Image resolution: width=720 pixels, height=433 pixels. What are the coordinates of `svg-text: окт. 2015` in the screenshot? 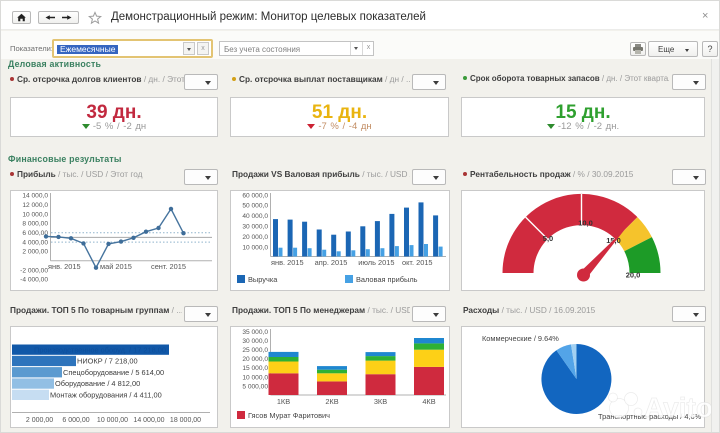 It's located at (417, 262).